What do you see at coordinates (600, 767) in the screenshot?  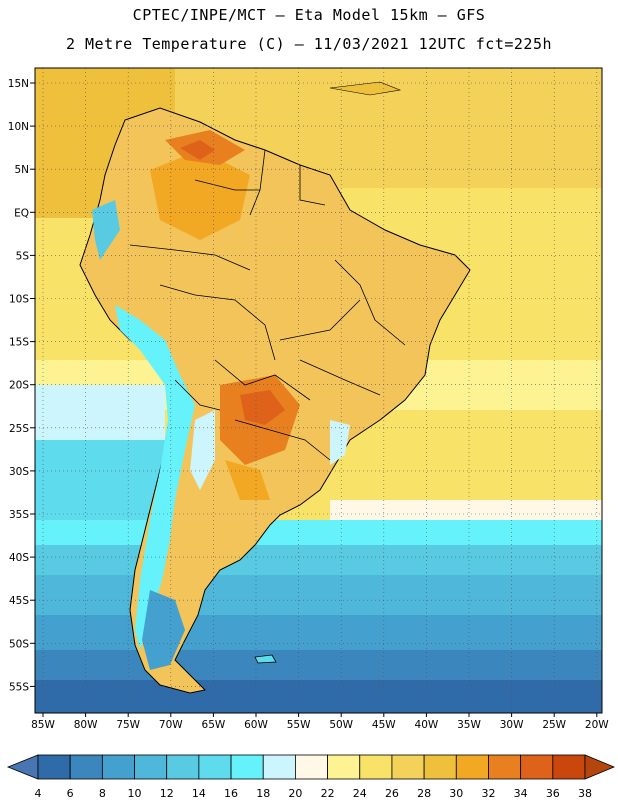 I see `color-bar-max-arrow` at bounding box center [600, 767].